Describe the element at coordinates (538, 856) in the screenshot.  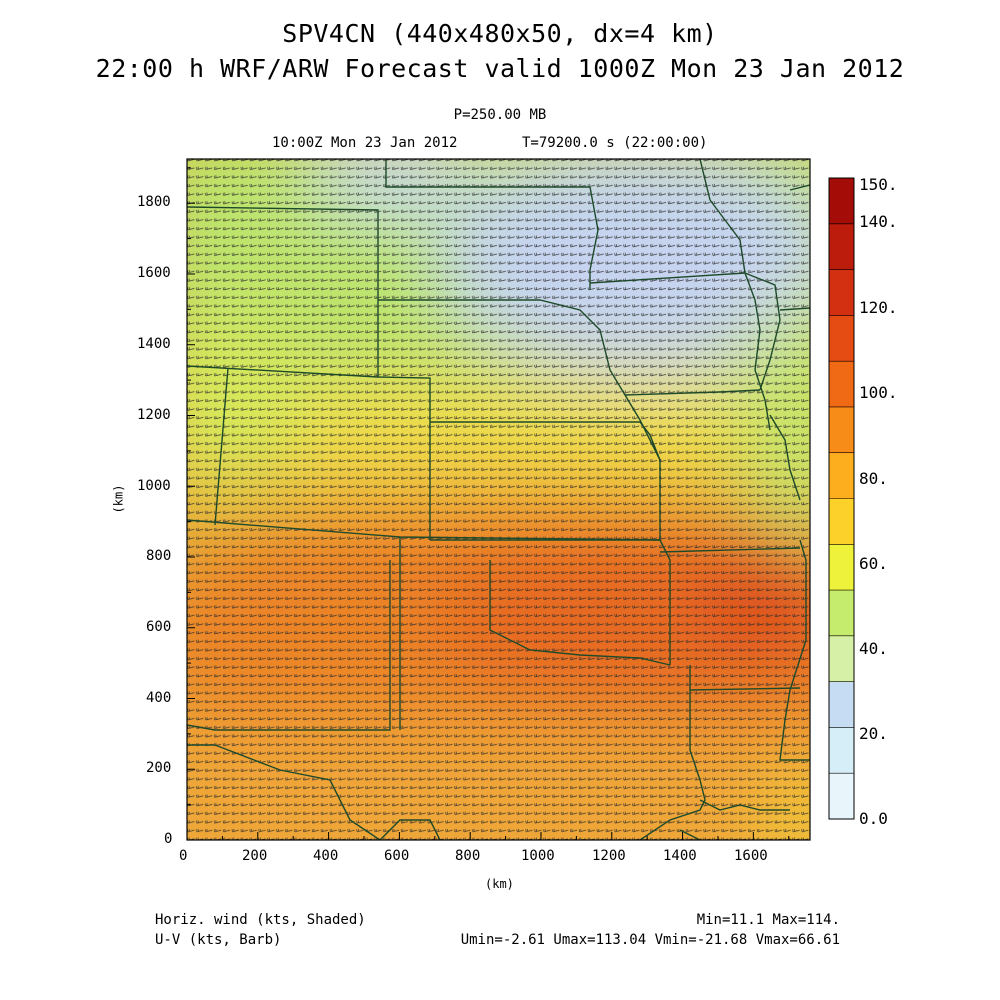
I see `x-tick-1000: 1000` at that location.